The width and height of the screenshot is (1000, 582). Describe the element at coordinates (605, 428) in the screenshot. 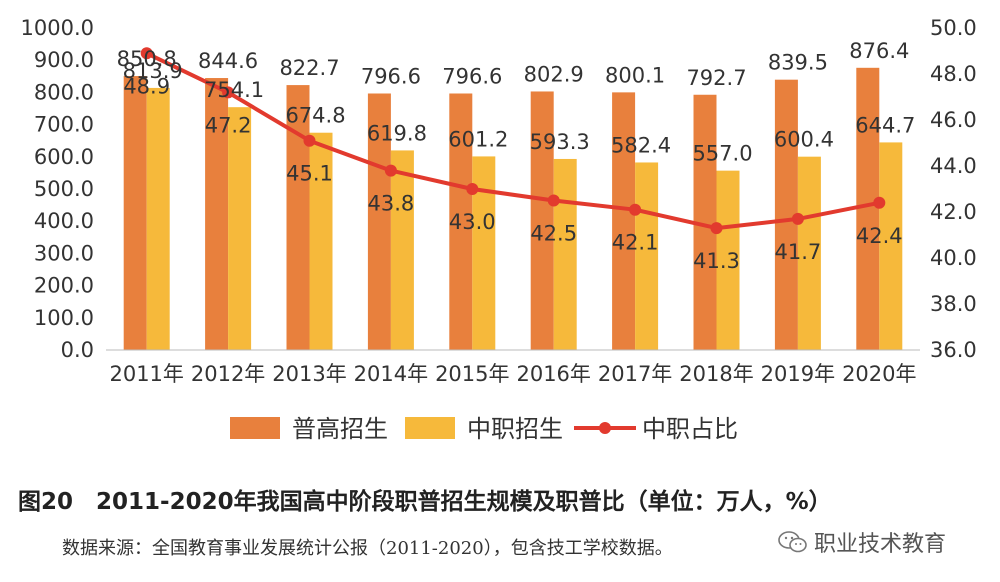

I see `legend-marker` at that location.